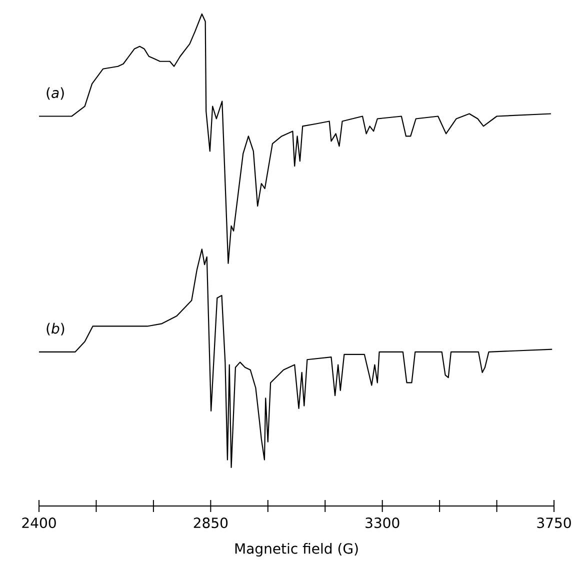 This screenshot has height=577, width=577. Describe the element at coordinates (55, 329) in the screenshot. I see `series-label: (b)` at that location.